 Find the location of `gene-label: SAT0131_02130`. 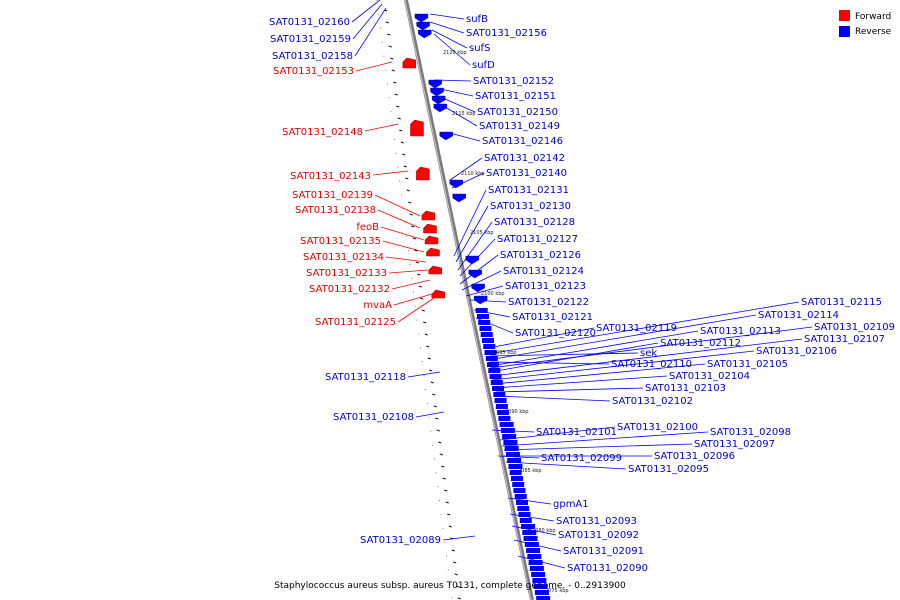

gene-label: SAT0131_02130 is located at coordinates (530, 206).